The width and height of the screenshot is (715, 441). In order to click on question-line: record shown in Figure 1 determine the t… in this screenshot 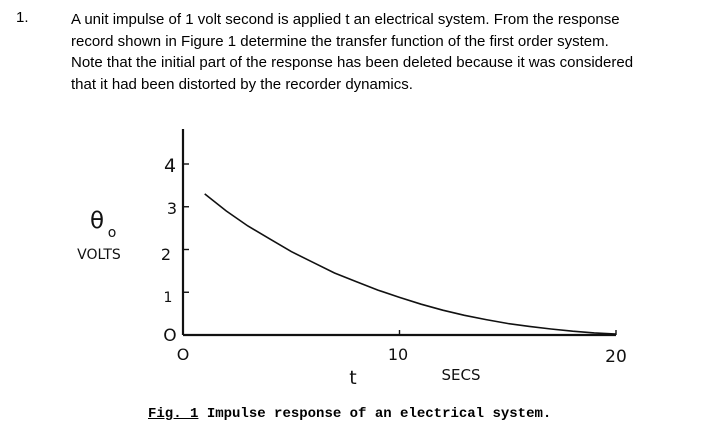, I will do `click(340, 41)`.